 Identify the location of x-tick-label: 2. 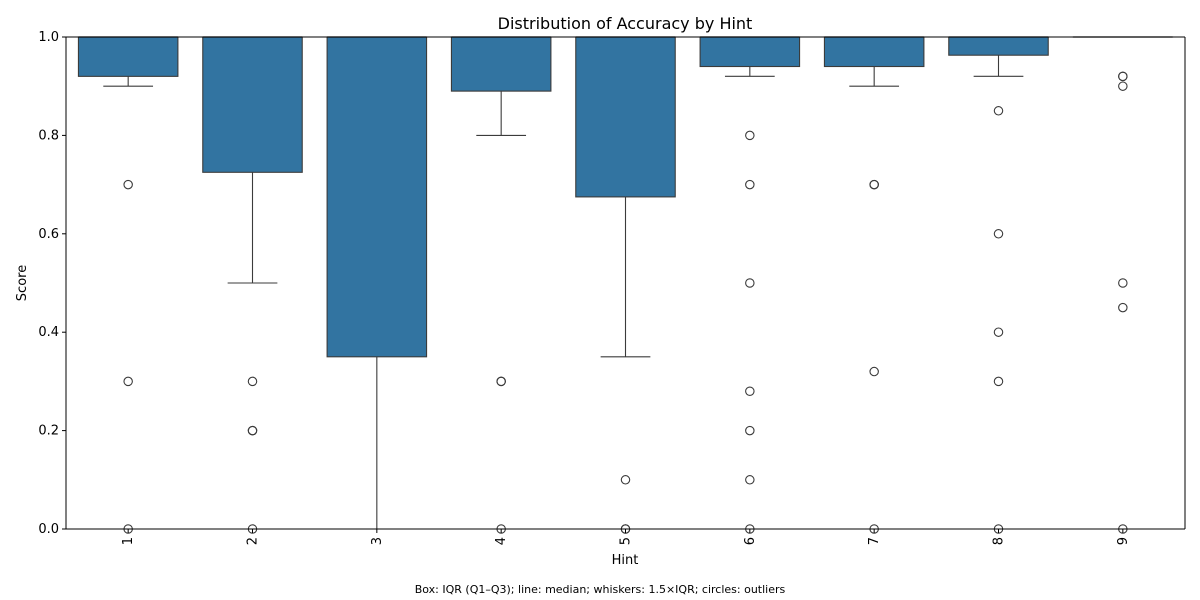
(253, 541).